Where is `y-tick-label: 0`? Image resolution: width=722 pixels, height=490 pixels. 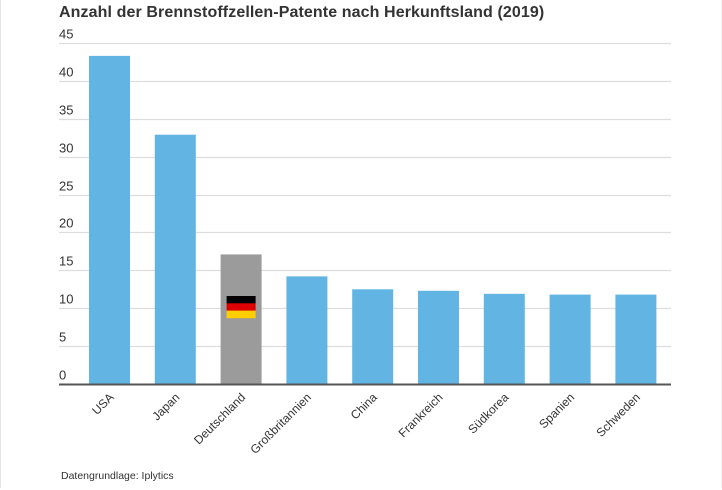 y-tick-label: 0 is located at coordinates (62, 375).